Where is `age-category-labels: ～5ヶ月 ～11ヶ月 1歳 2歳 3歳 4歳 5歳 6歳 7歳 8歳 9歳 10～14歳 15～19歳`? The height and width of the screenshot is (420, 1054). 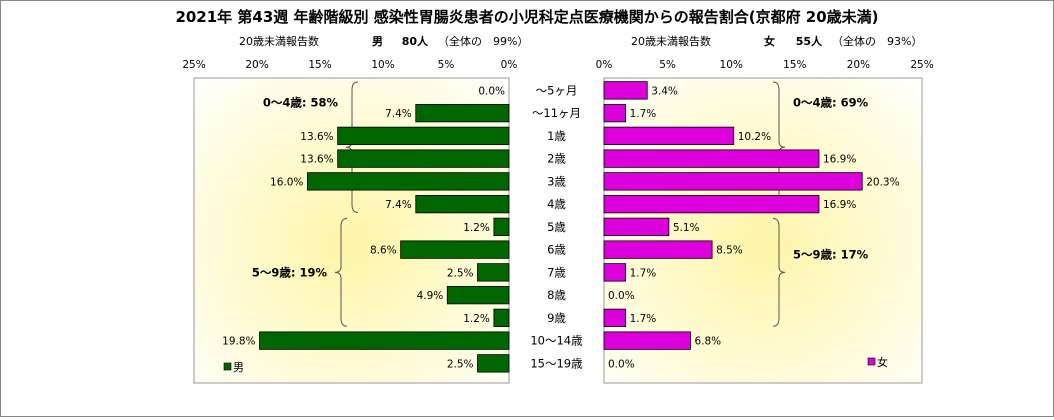 age-category-labels: ～5ヶ月 ～11ヶ月 1歳 2歳 3歳 4歳 5歳 6歳 7歳 8歳 9歳 10～14歳 15～19歳 is located at coordinates (556, 226).